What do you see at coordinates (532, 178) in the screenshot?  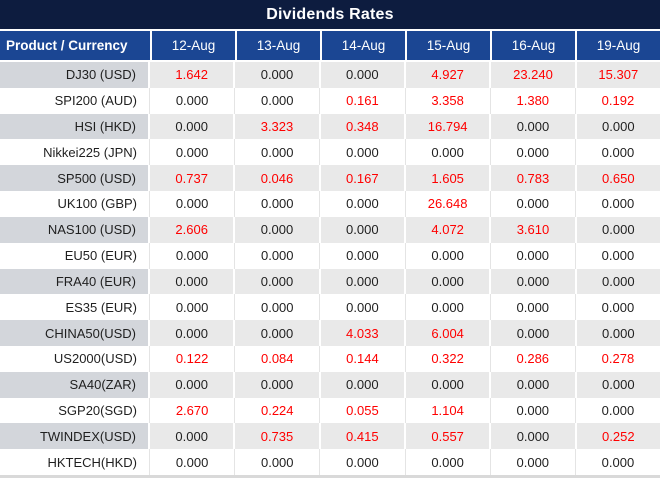 I see `value-cell: 0.783` at bounding box center [532, 178].